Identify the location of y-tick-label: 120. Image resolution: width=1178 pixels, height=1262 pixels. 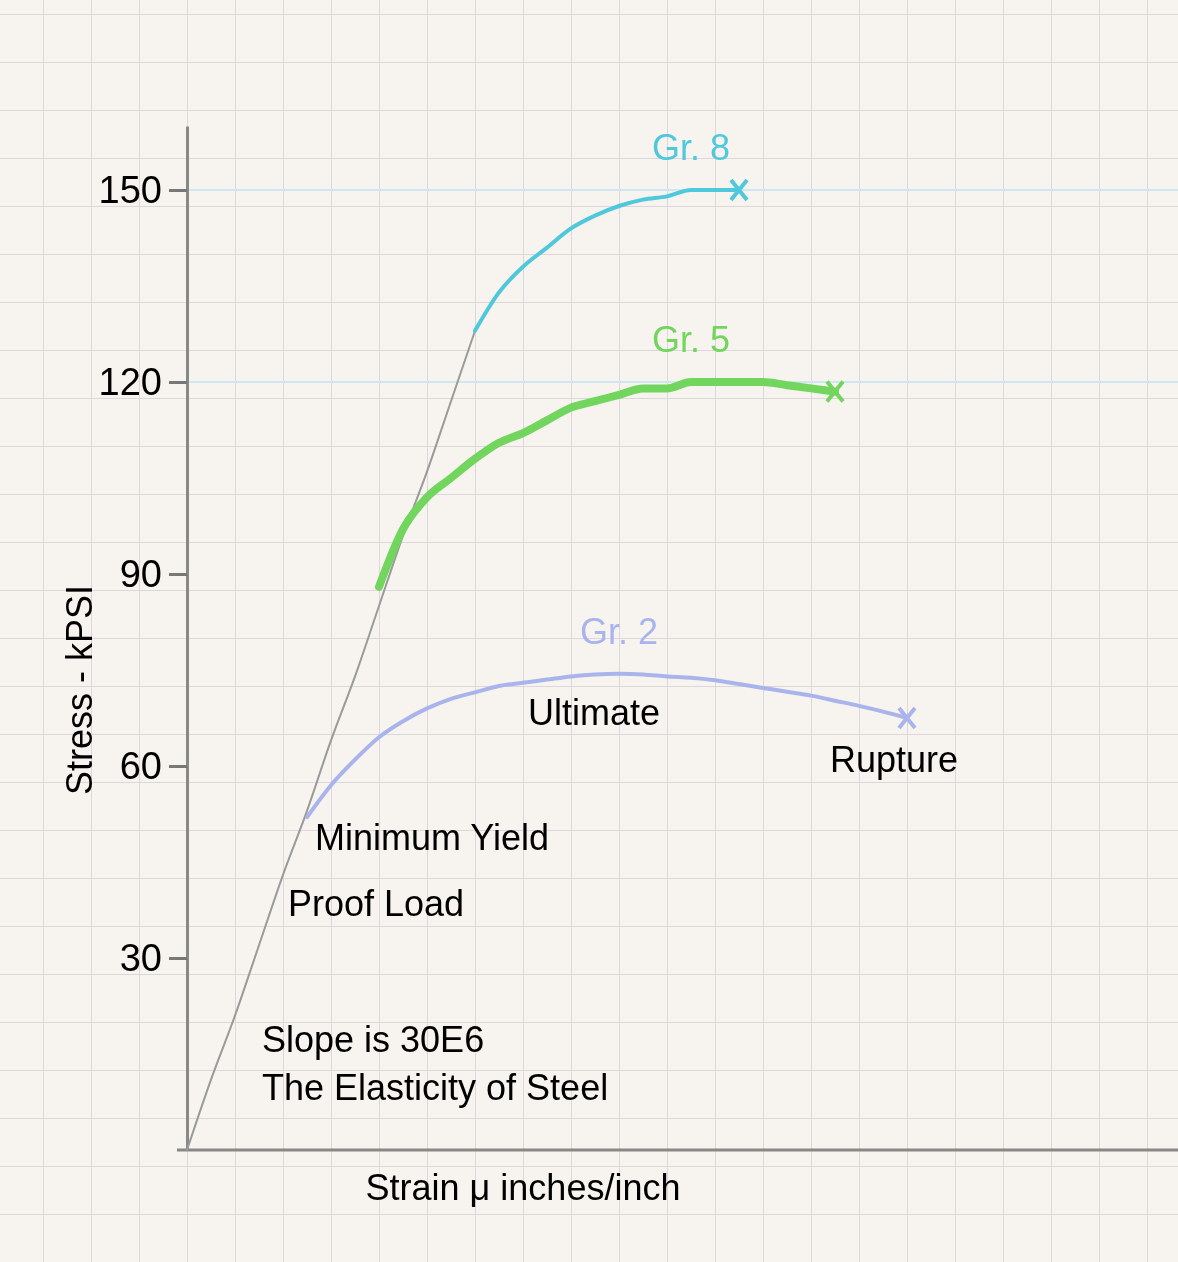
(130, 381).